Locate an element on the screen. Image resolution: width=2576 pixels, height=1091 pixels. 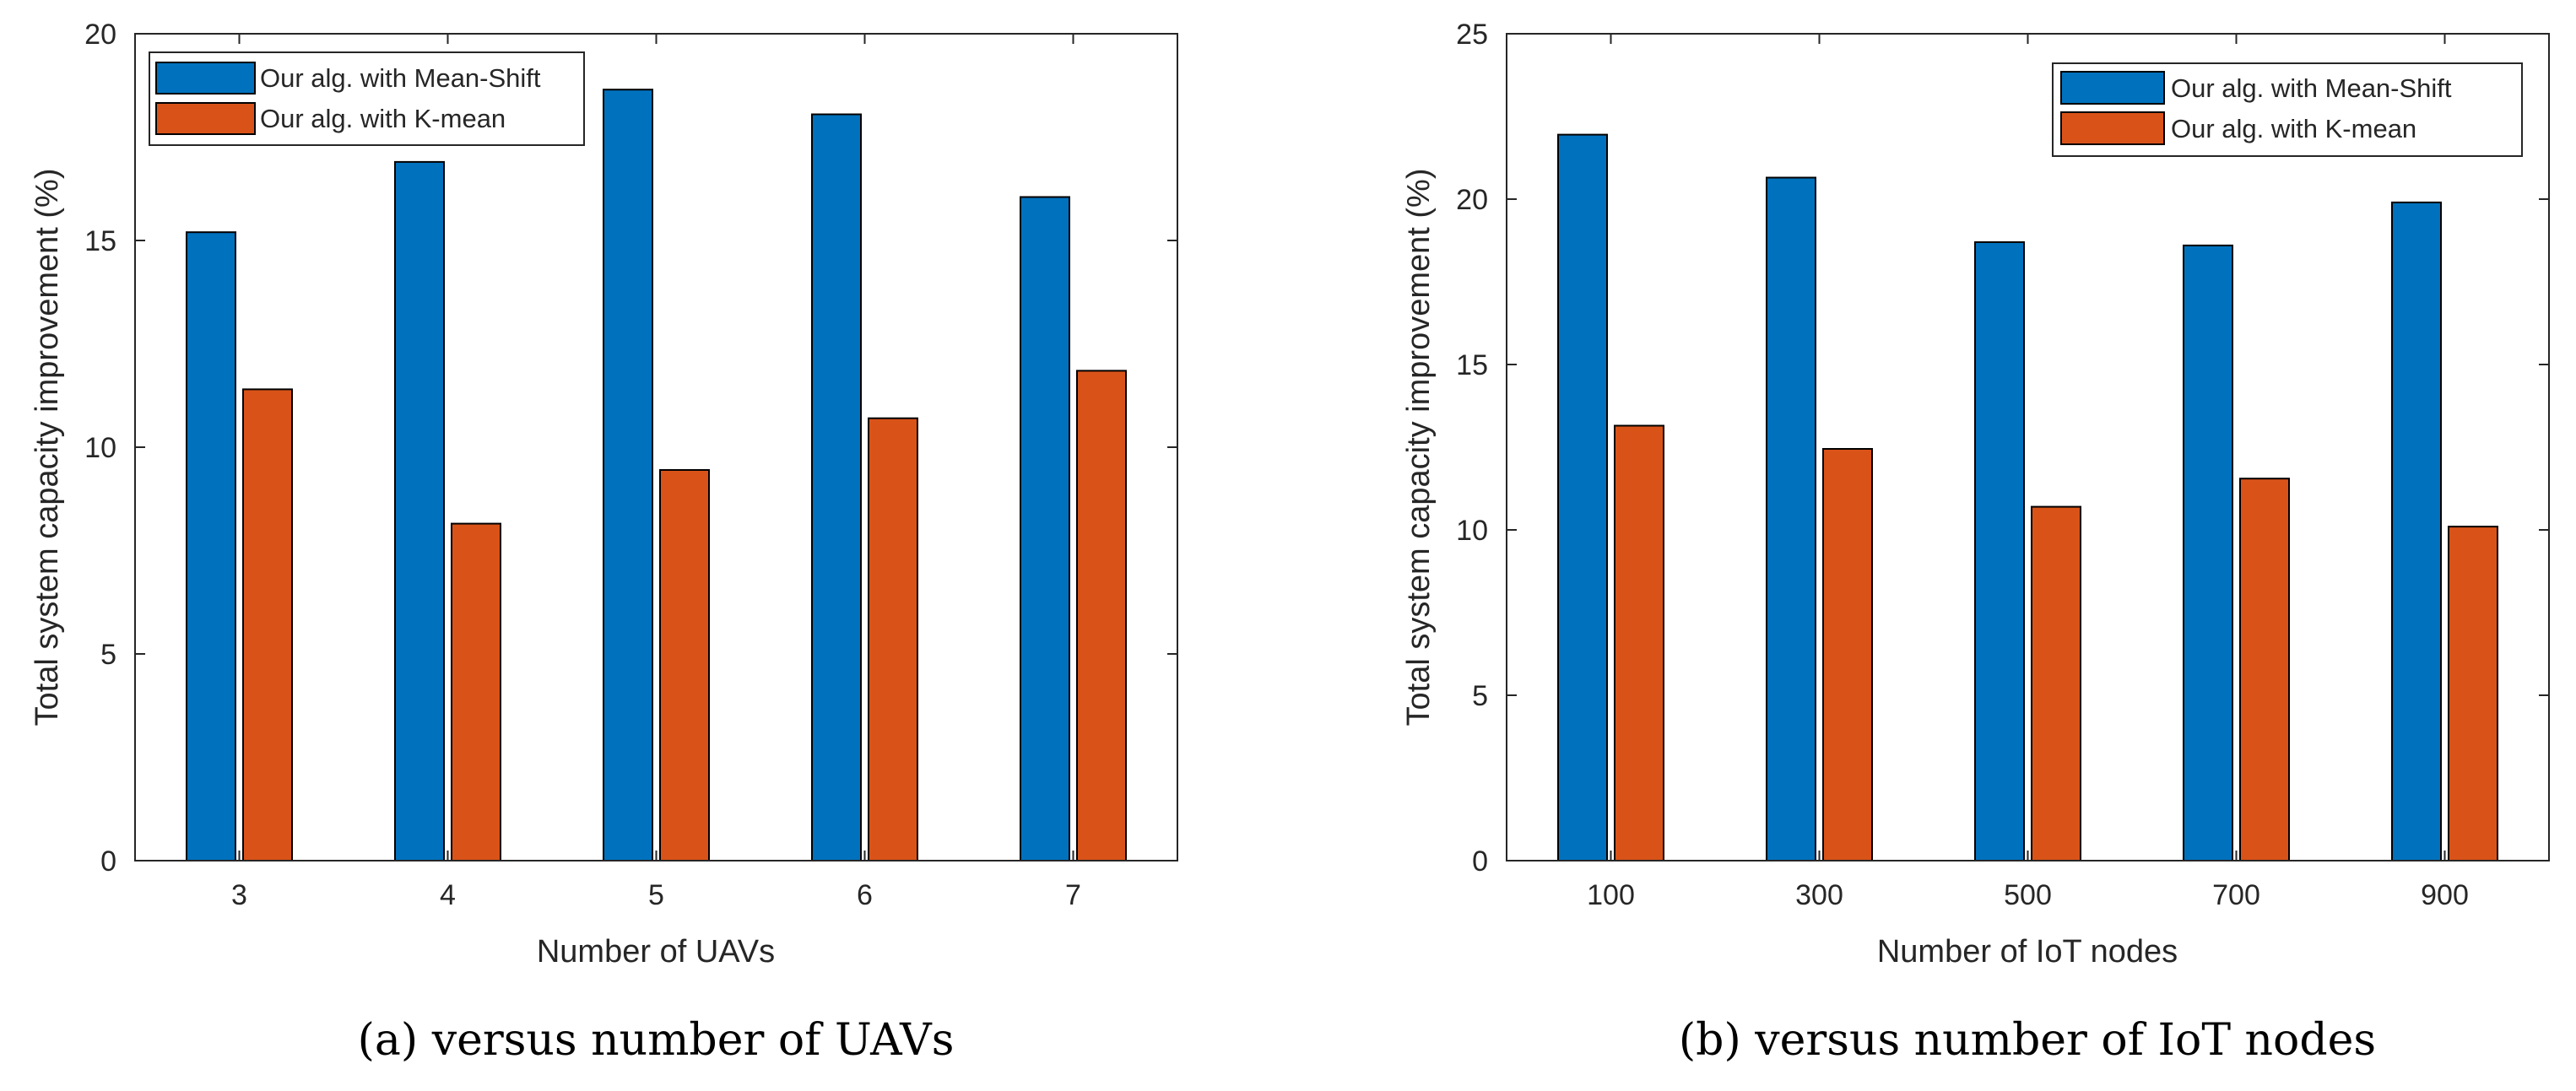
caption: (b) versus number of IoT nodes is located at coordinates (2027, 1040).